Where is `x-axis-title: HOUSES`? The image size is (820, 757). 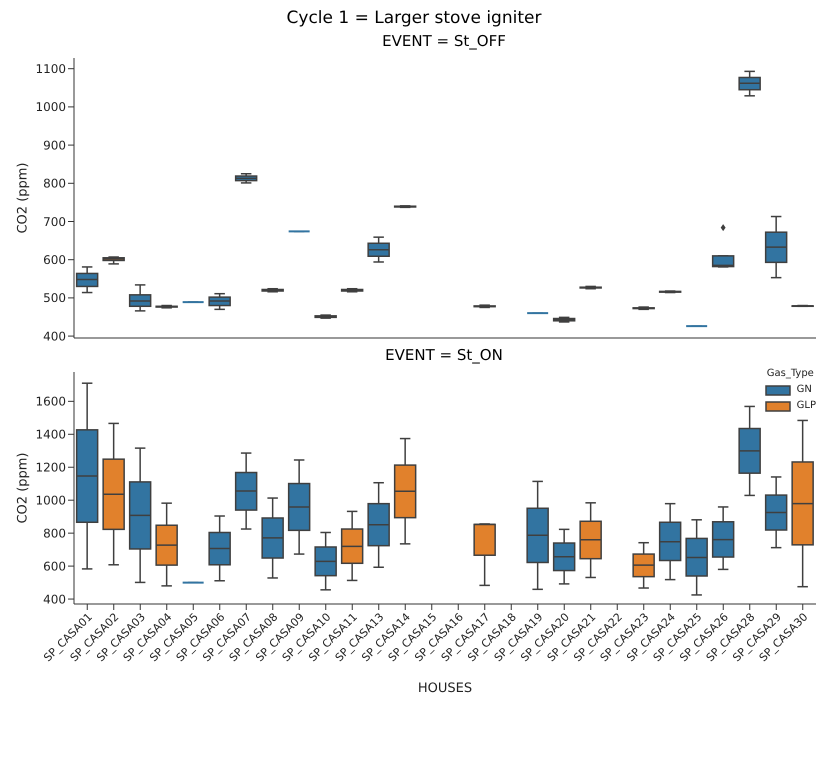 x-axis-title: HOUSES is located at coordinates (445, 688).